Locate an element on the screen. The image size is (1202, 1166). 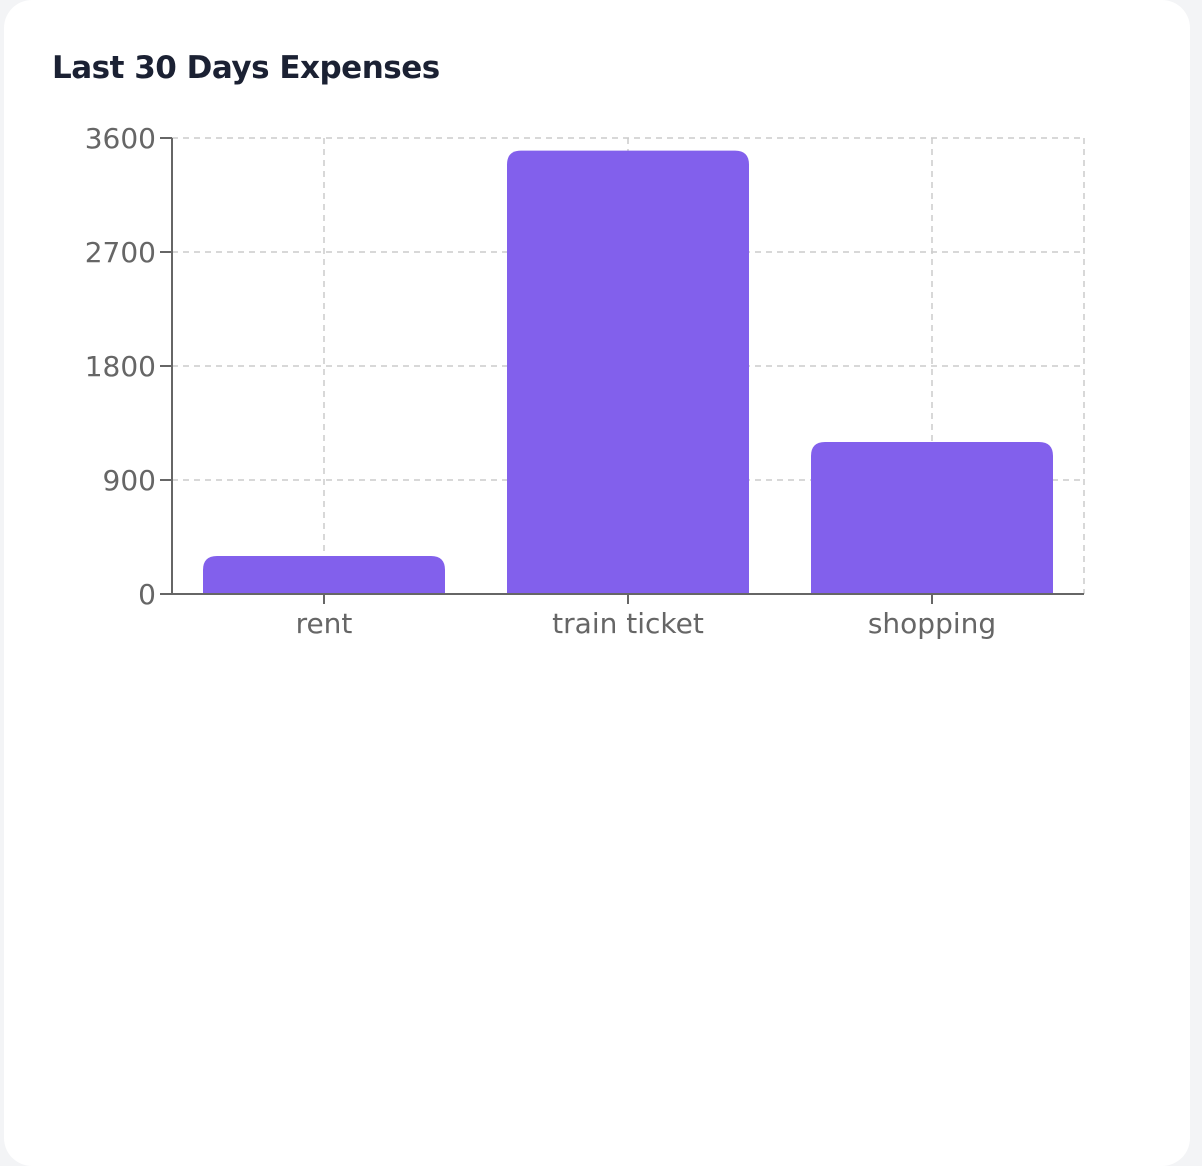
x-tick-label: train ticket is located at coordinates (628, 623).